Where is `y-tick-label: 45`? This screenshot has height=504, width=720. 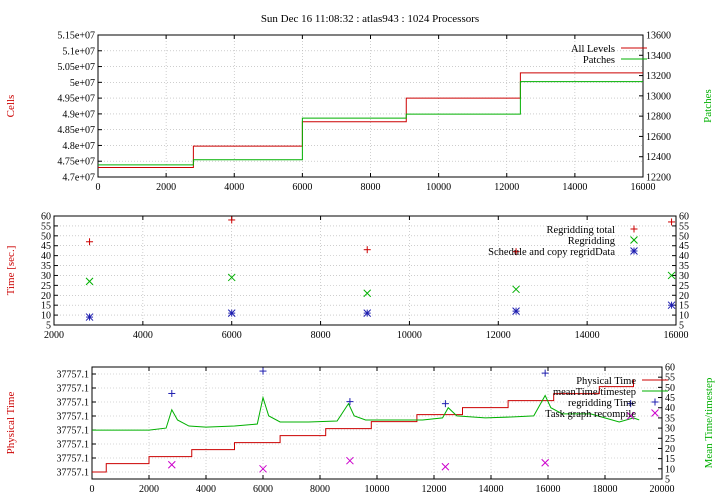 y-tick-label: 45 is located at coordinates (46, 246).